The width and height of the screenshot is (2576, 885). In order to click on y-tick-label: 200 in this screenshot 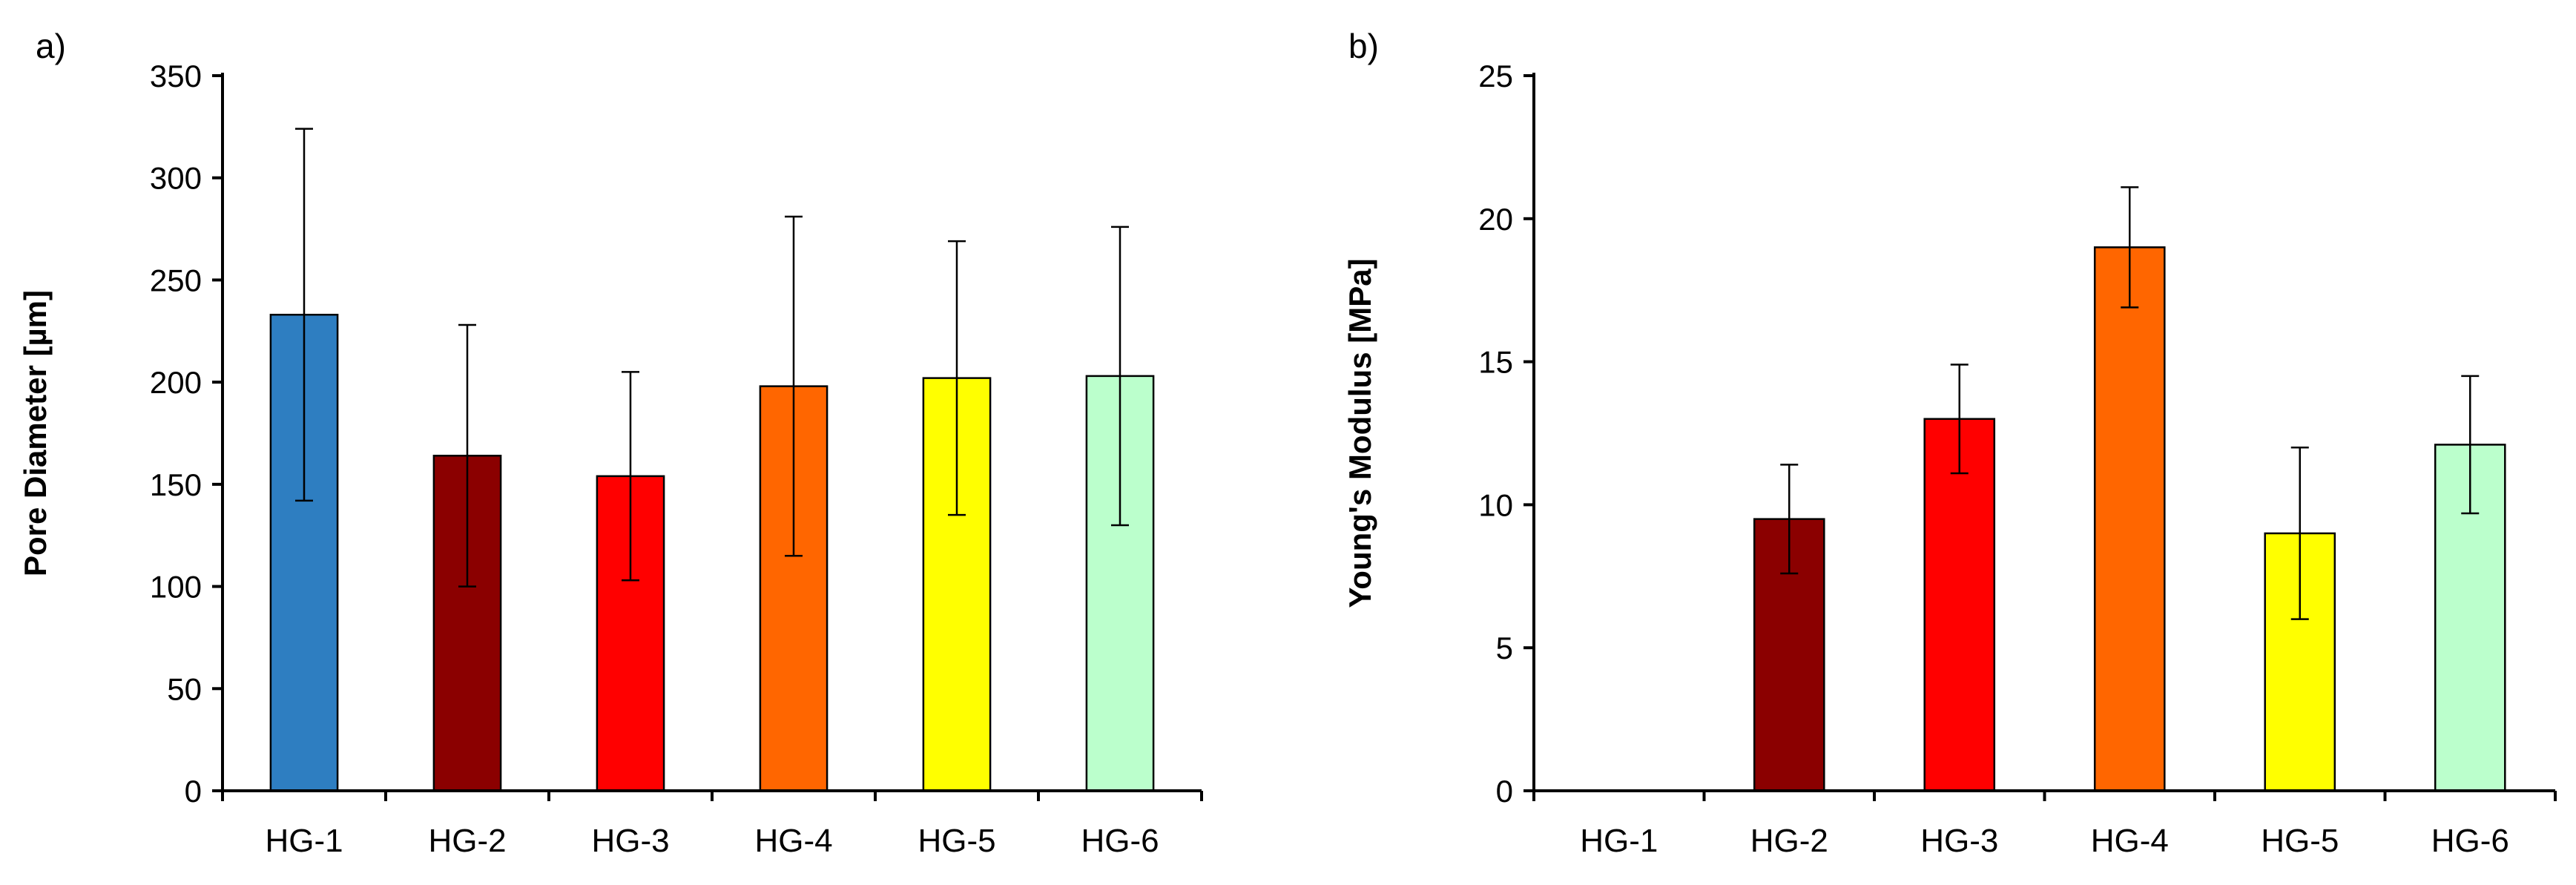, I will do `click(176, 382)`.